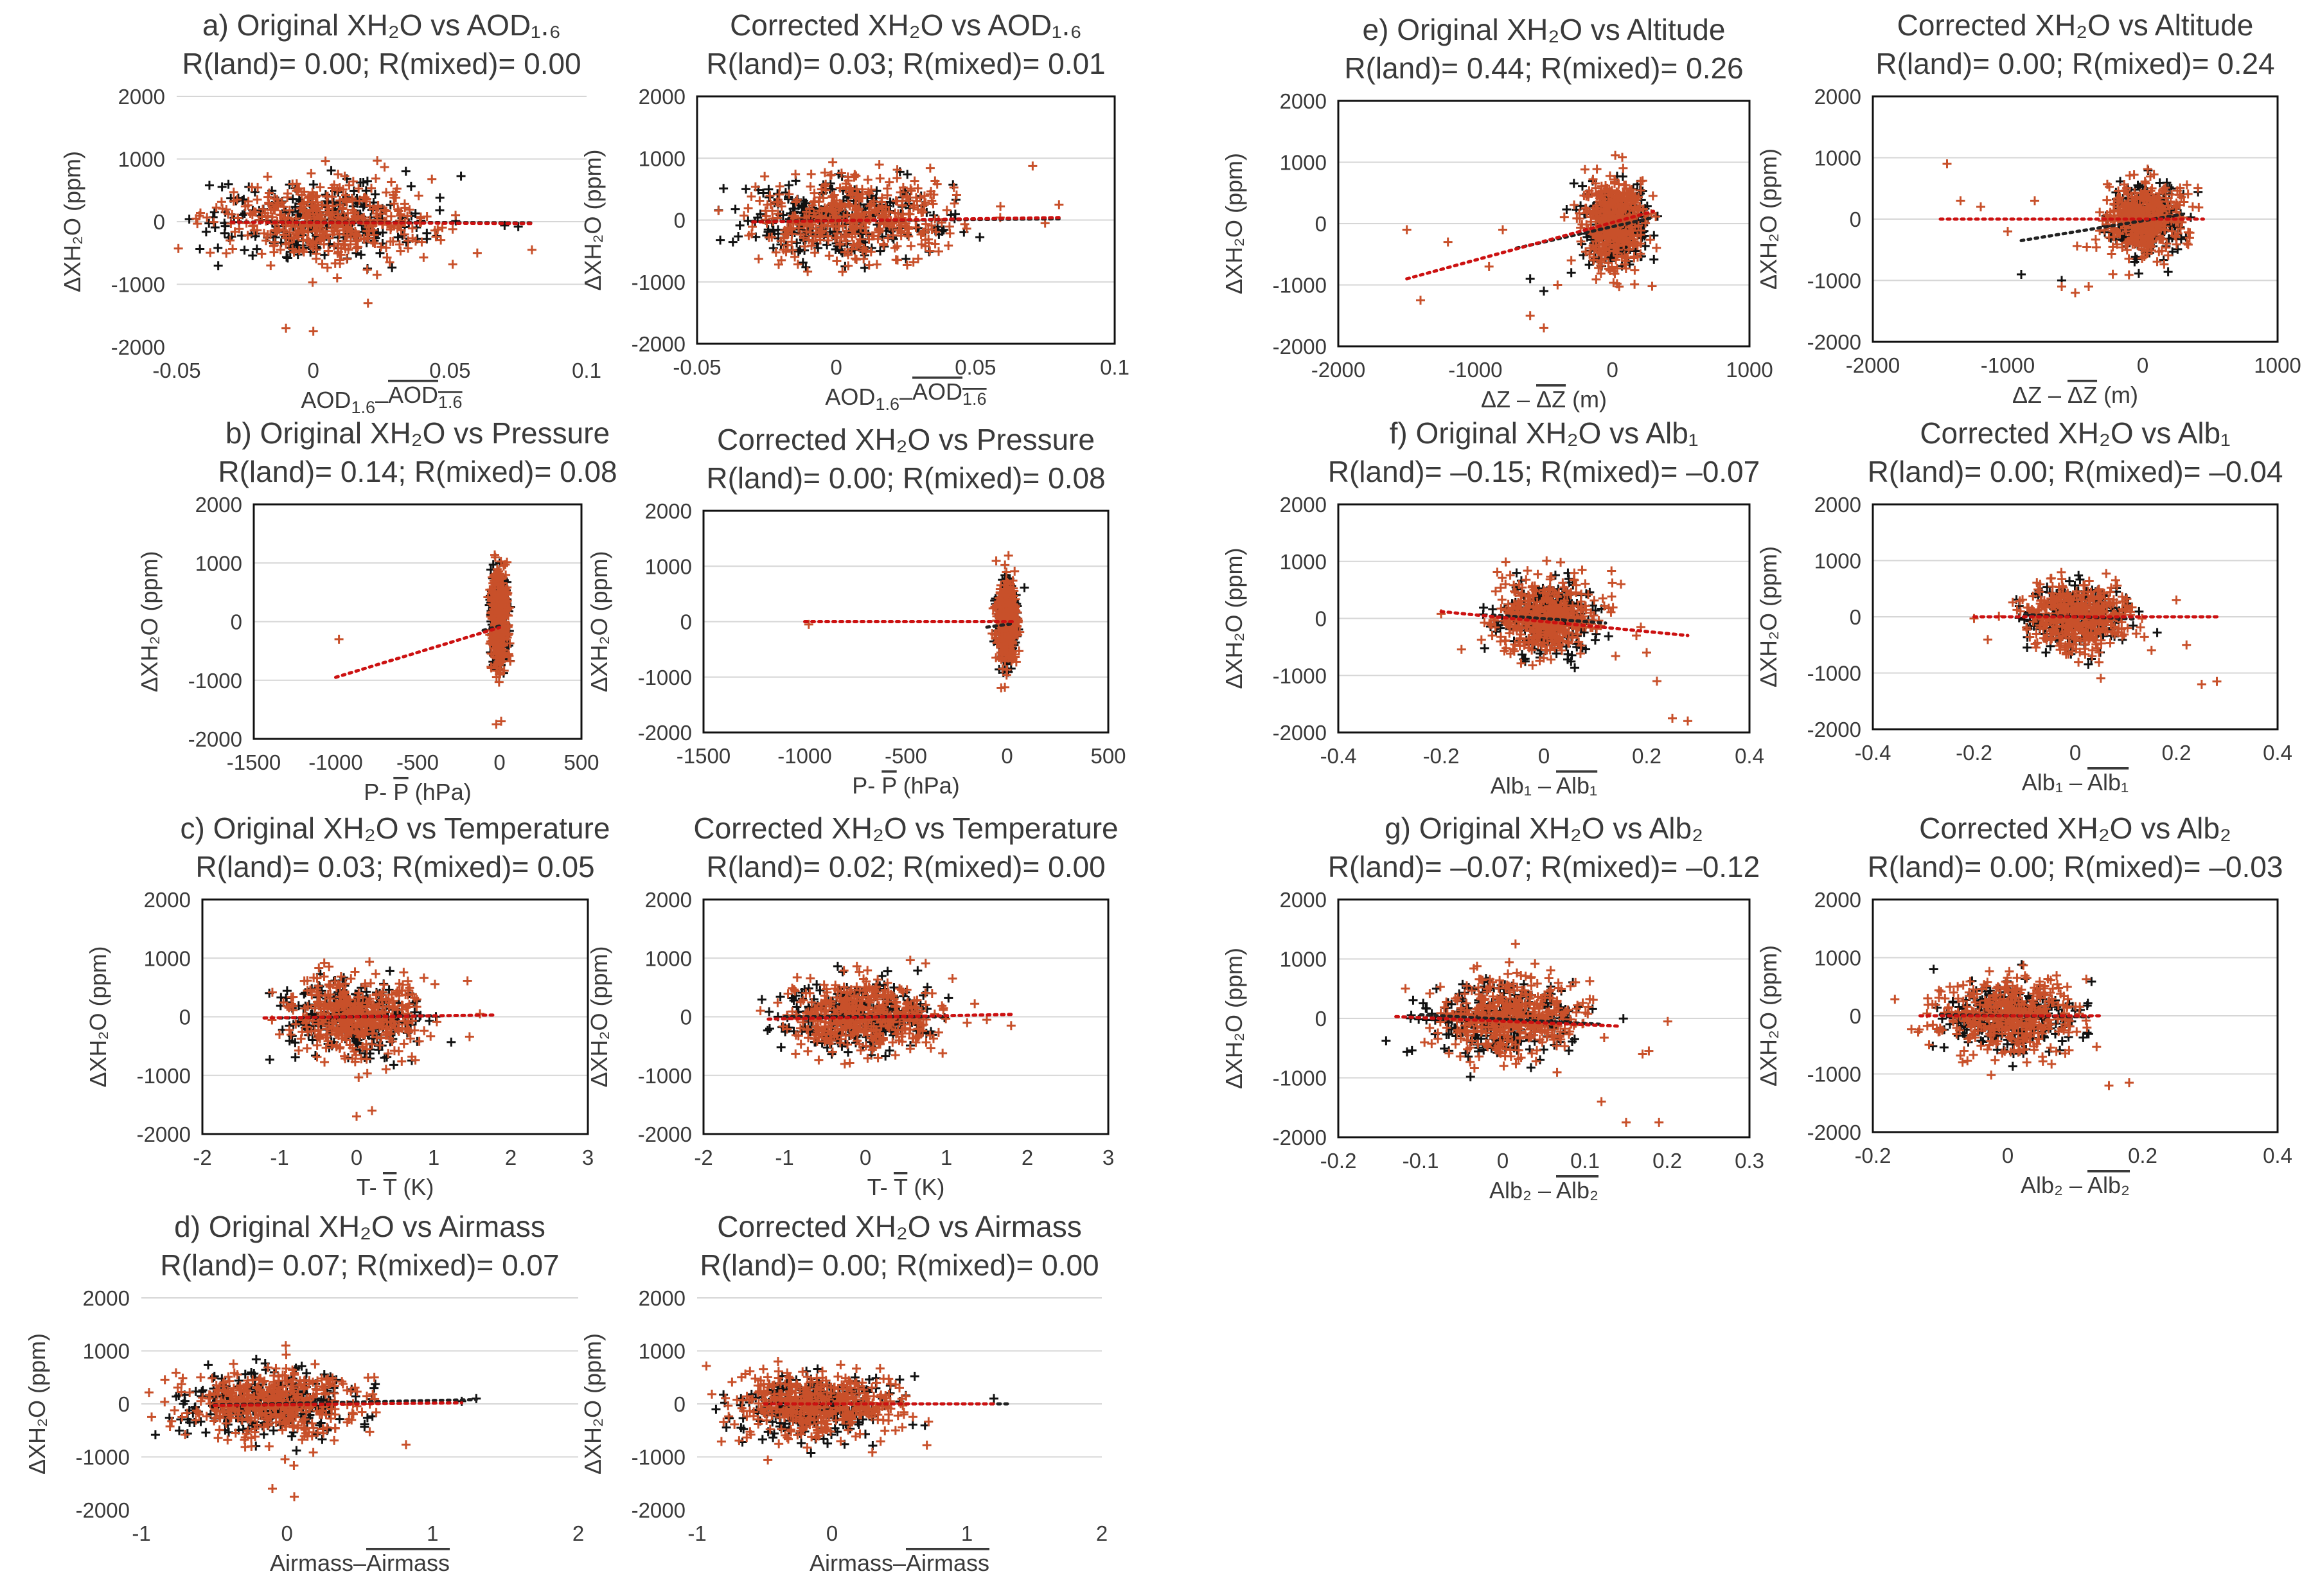  Describe the element at coordinates (1873, 753) in the screenshot. I see `x-tick-label: -0.4` at that location.